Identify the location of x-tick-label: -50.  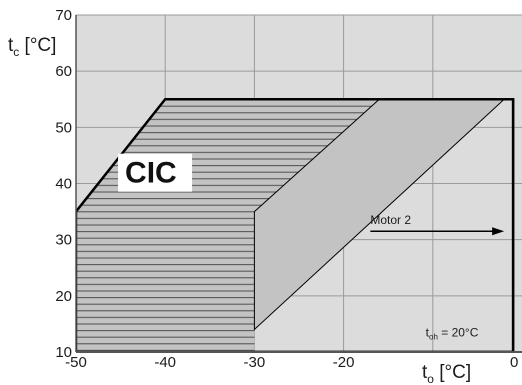
(76, 362).